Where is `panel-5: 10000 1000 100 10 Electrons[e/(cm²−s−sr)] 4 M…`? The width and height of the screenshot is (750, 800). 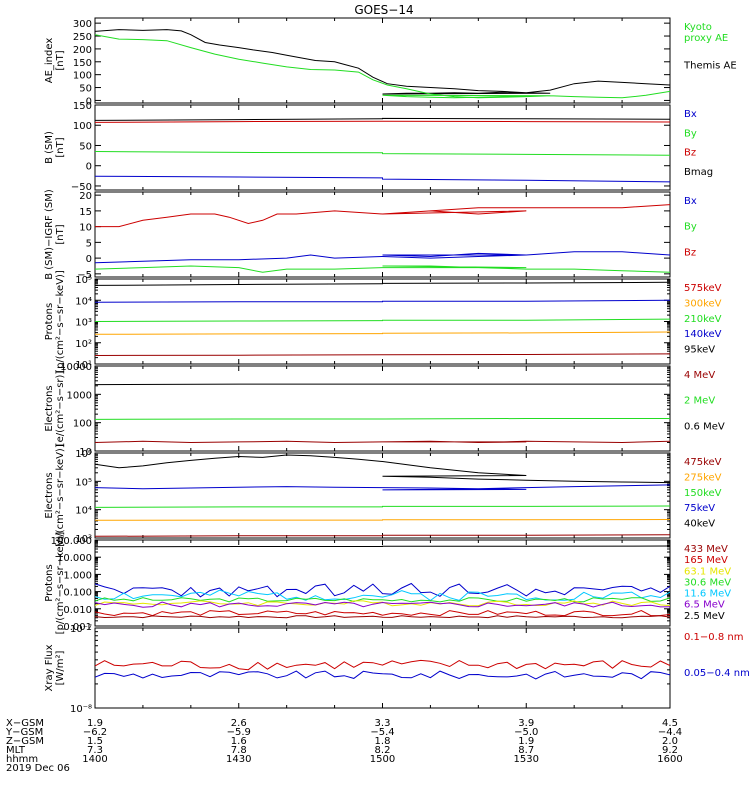
panel-5: 10000 1000 100 10 Electrons[e/(cm²−s−sr)] 4 M… is located at coordinates (384, 410).